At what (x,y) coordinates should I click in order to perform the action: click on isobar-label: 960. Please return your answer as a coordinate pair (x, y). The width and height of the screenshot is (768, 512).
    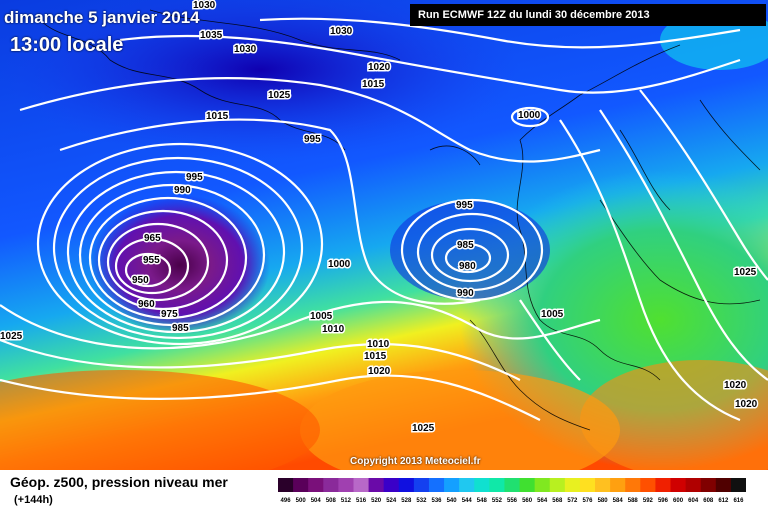
    Looking at the image, I should click on (146, 304).